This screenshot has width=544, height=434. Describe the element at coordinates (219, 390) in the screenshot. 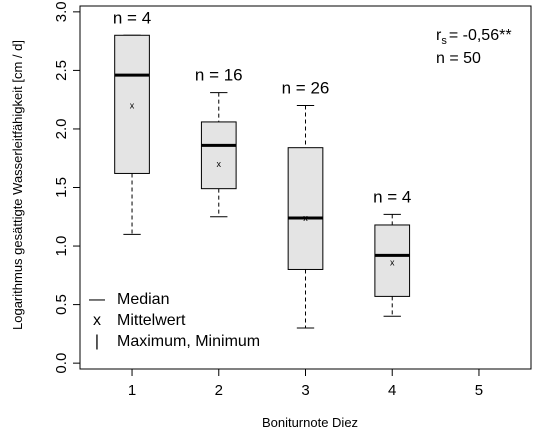

I see `x-tick-label: 2` at that location.